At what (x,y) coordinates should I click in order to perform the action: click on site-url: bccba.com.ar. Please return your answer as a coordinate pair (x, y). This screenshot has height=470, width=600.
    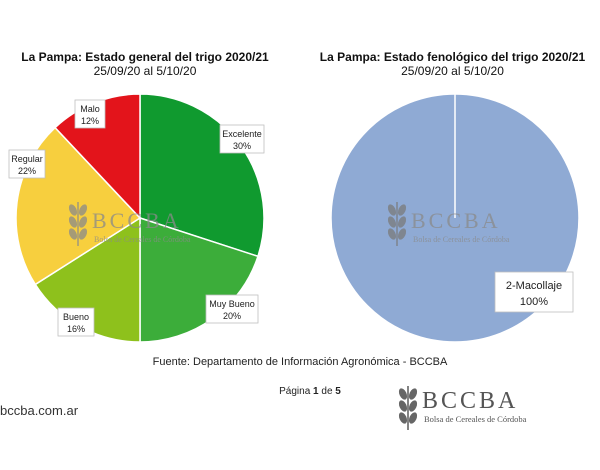
    Looking at the image, I should click on (39, 410).